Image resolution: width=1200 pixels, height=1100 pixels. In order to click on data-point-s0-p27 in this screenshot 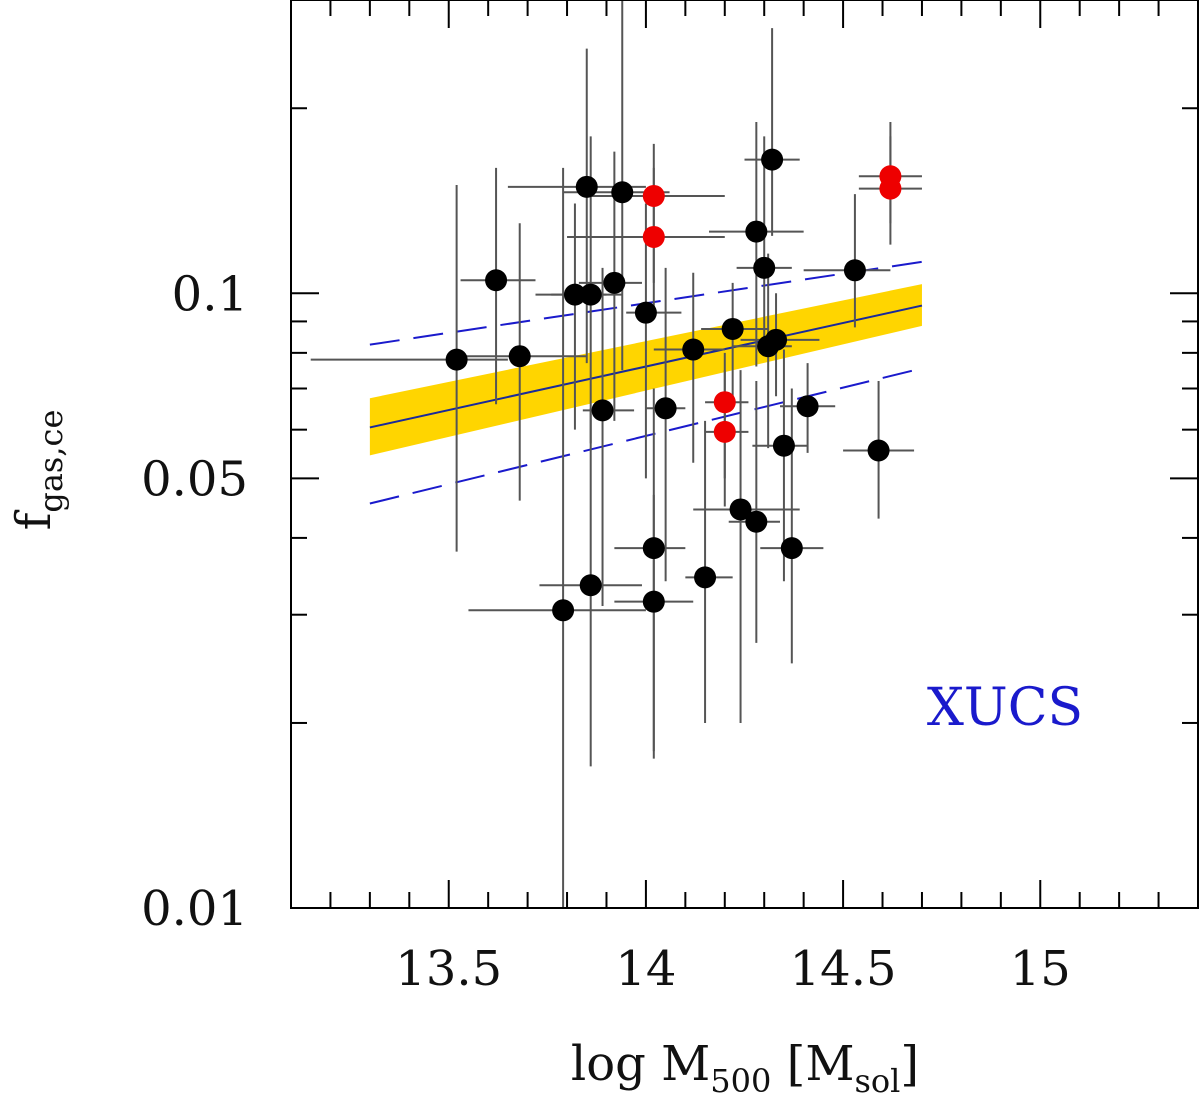, I will do `click(807, 406)`.